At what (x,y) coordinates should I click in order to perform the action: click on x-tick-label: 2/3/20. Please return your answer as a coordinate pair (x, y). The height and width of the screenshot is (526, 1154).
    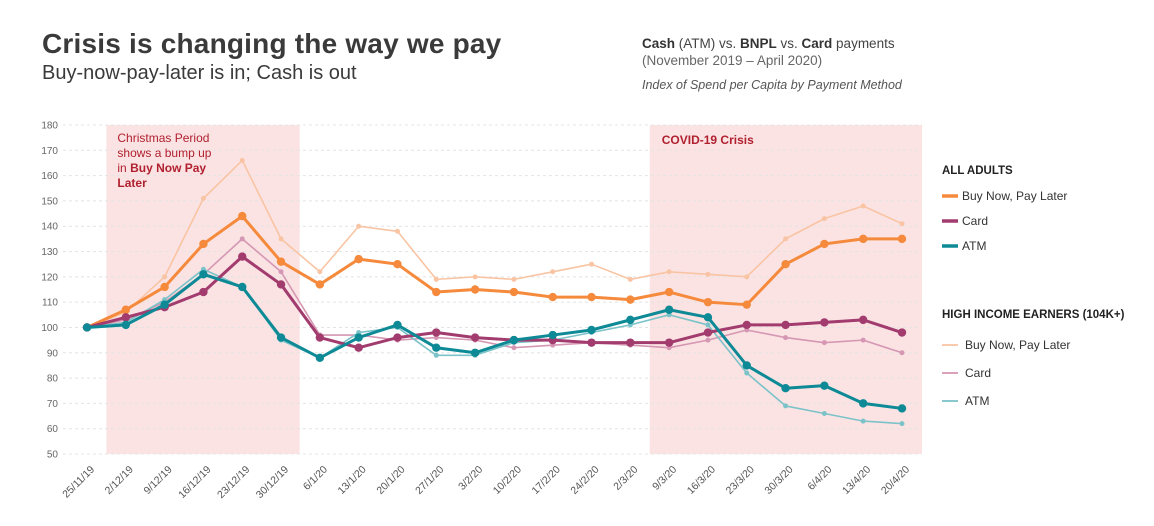
    Looking at the image, I should click on (625, 478).